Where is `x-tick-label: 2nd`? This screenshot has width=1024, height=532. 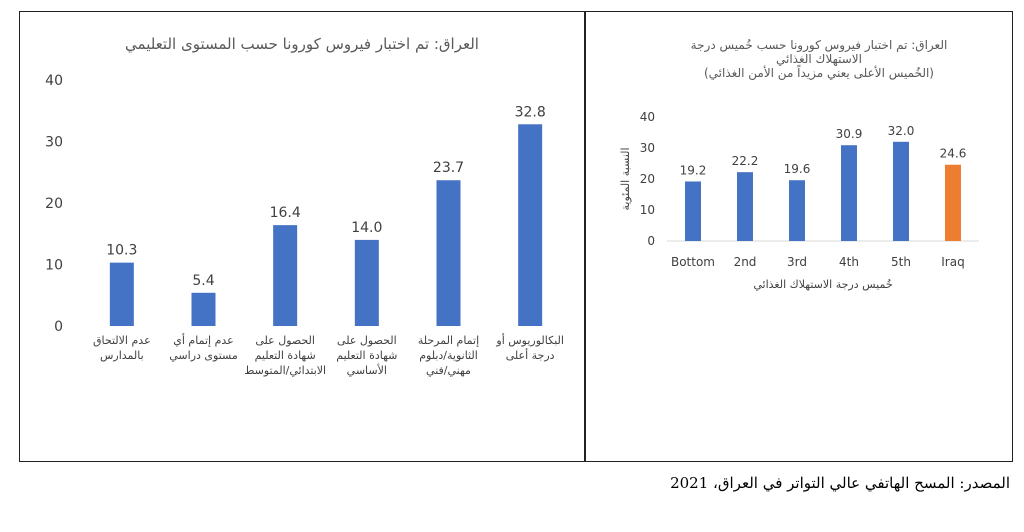
x-tick-label: 2nd is located at coordinates (745, 262).